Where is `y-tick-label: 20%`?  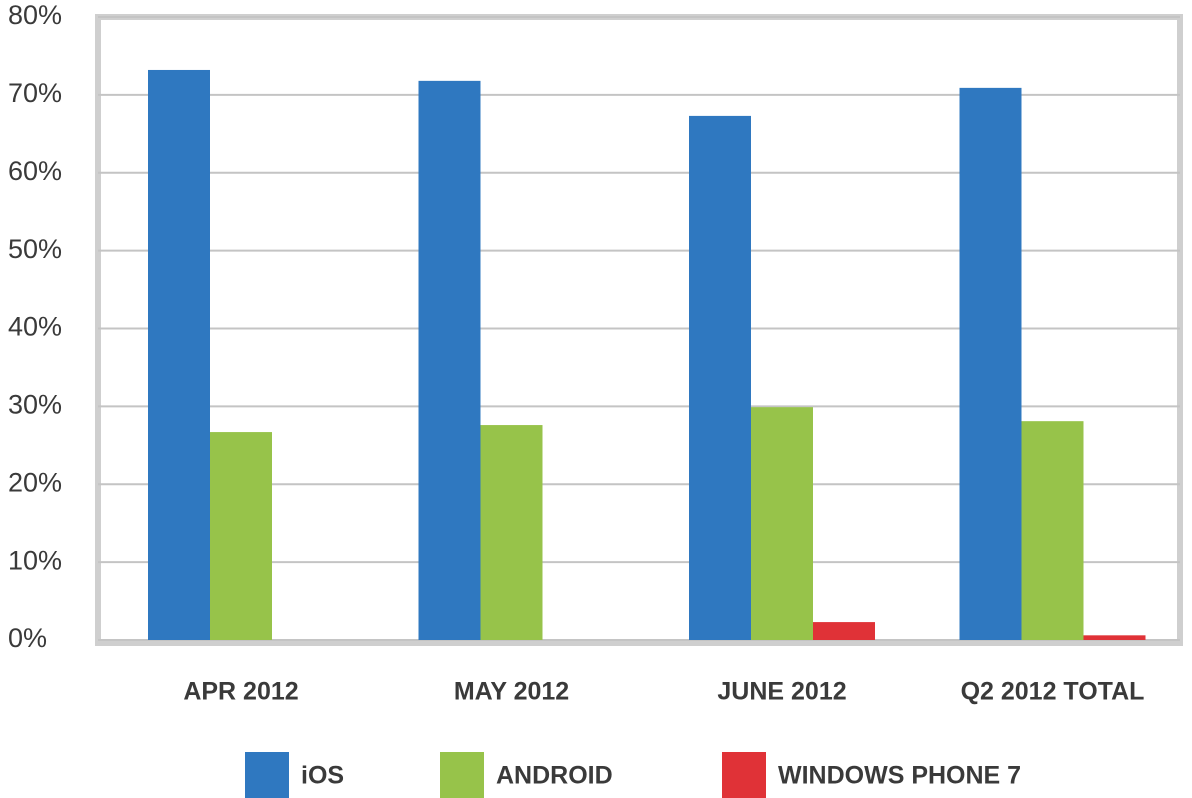
y-tick-label: 20% is located at coordinates (35, 482).